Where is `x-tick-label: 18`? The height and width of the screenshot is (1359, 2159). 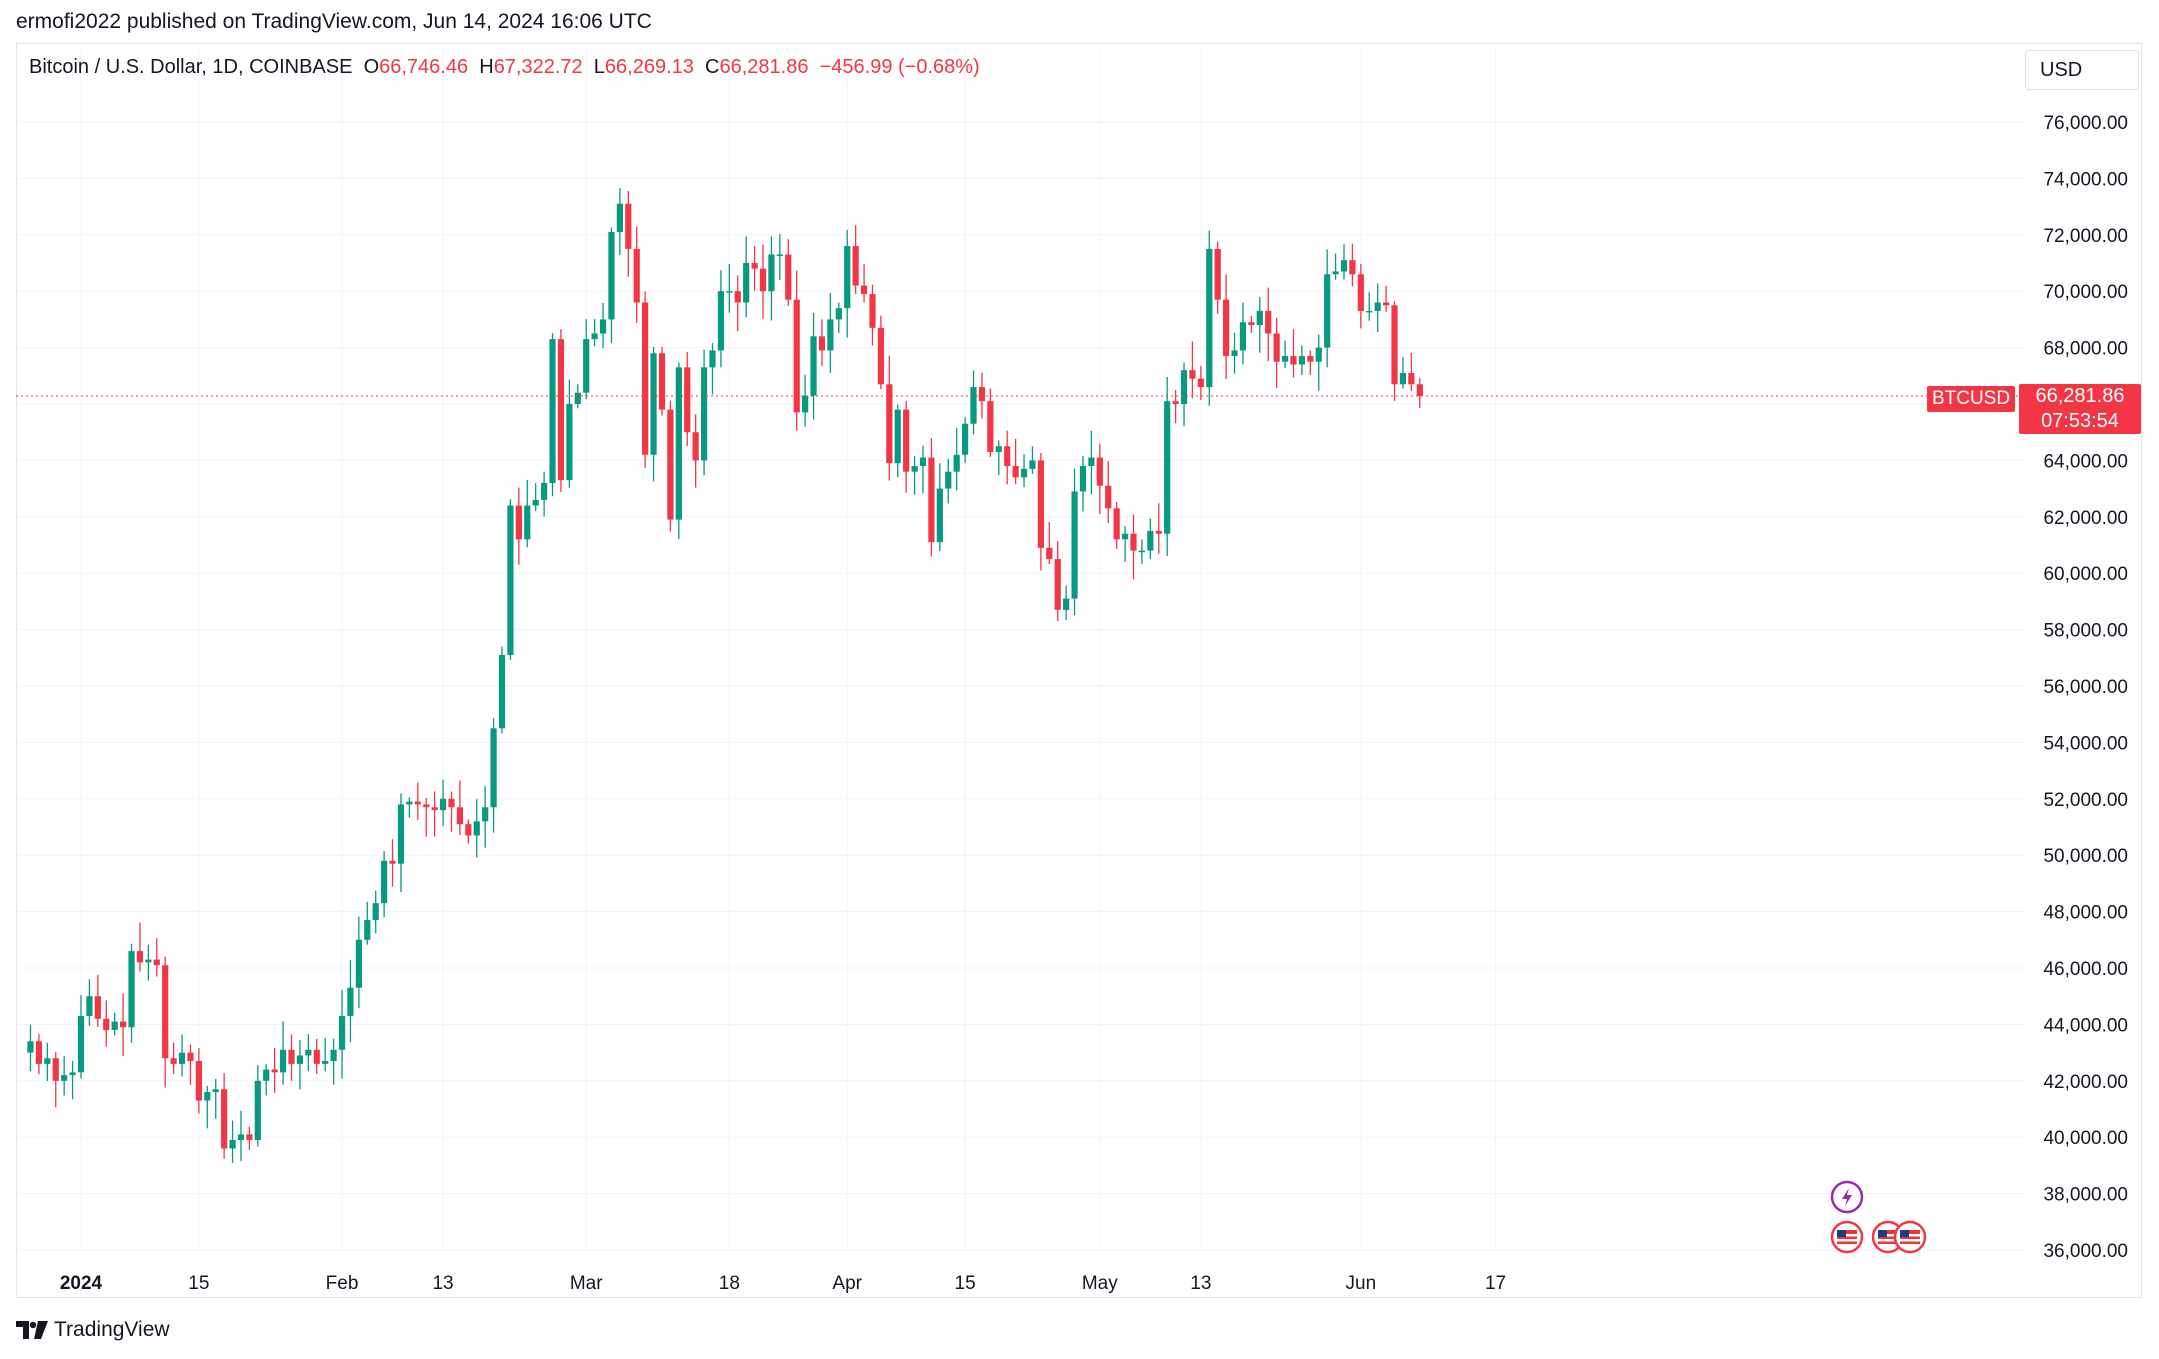
x-tick-label: 18 is located at coordinates (729, 1283).